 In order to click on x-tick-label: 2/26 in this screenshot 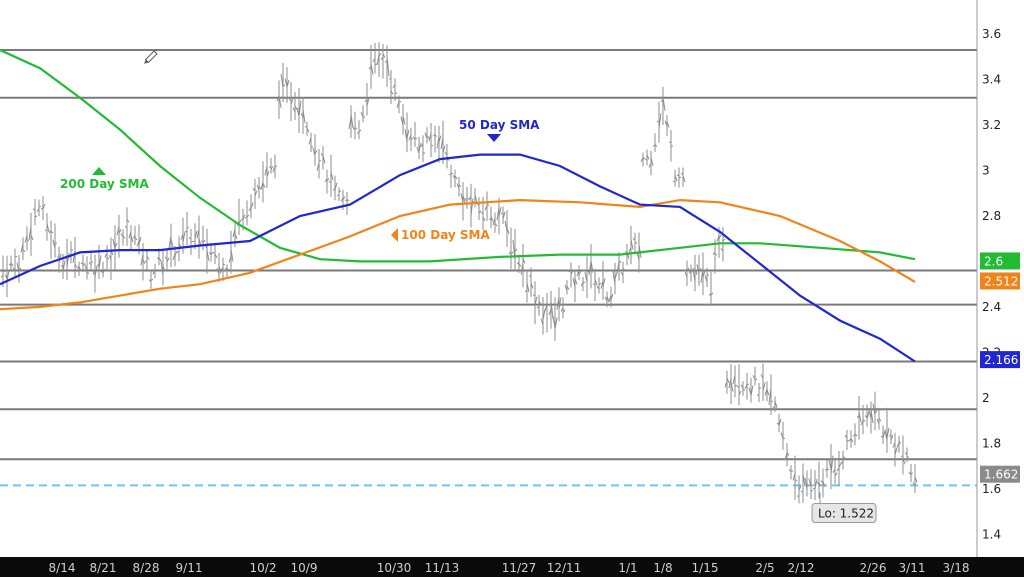, I will do `click(873, 568)`.